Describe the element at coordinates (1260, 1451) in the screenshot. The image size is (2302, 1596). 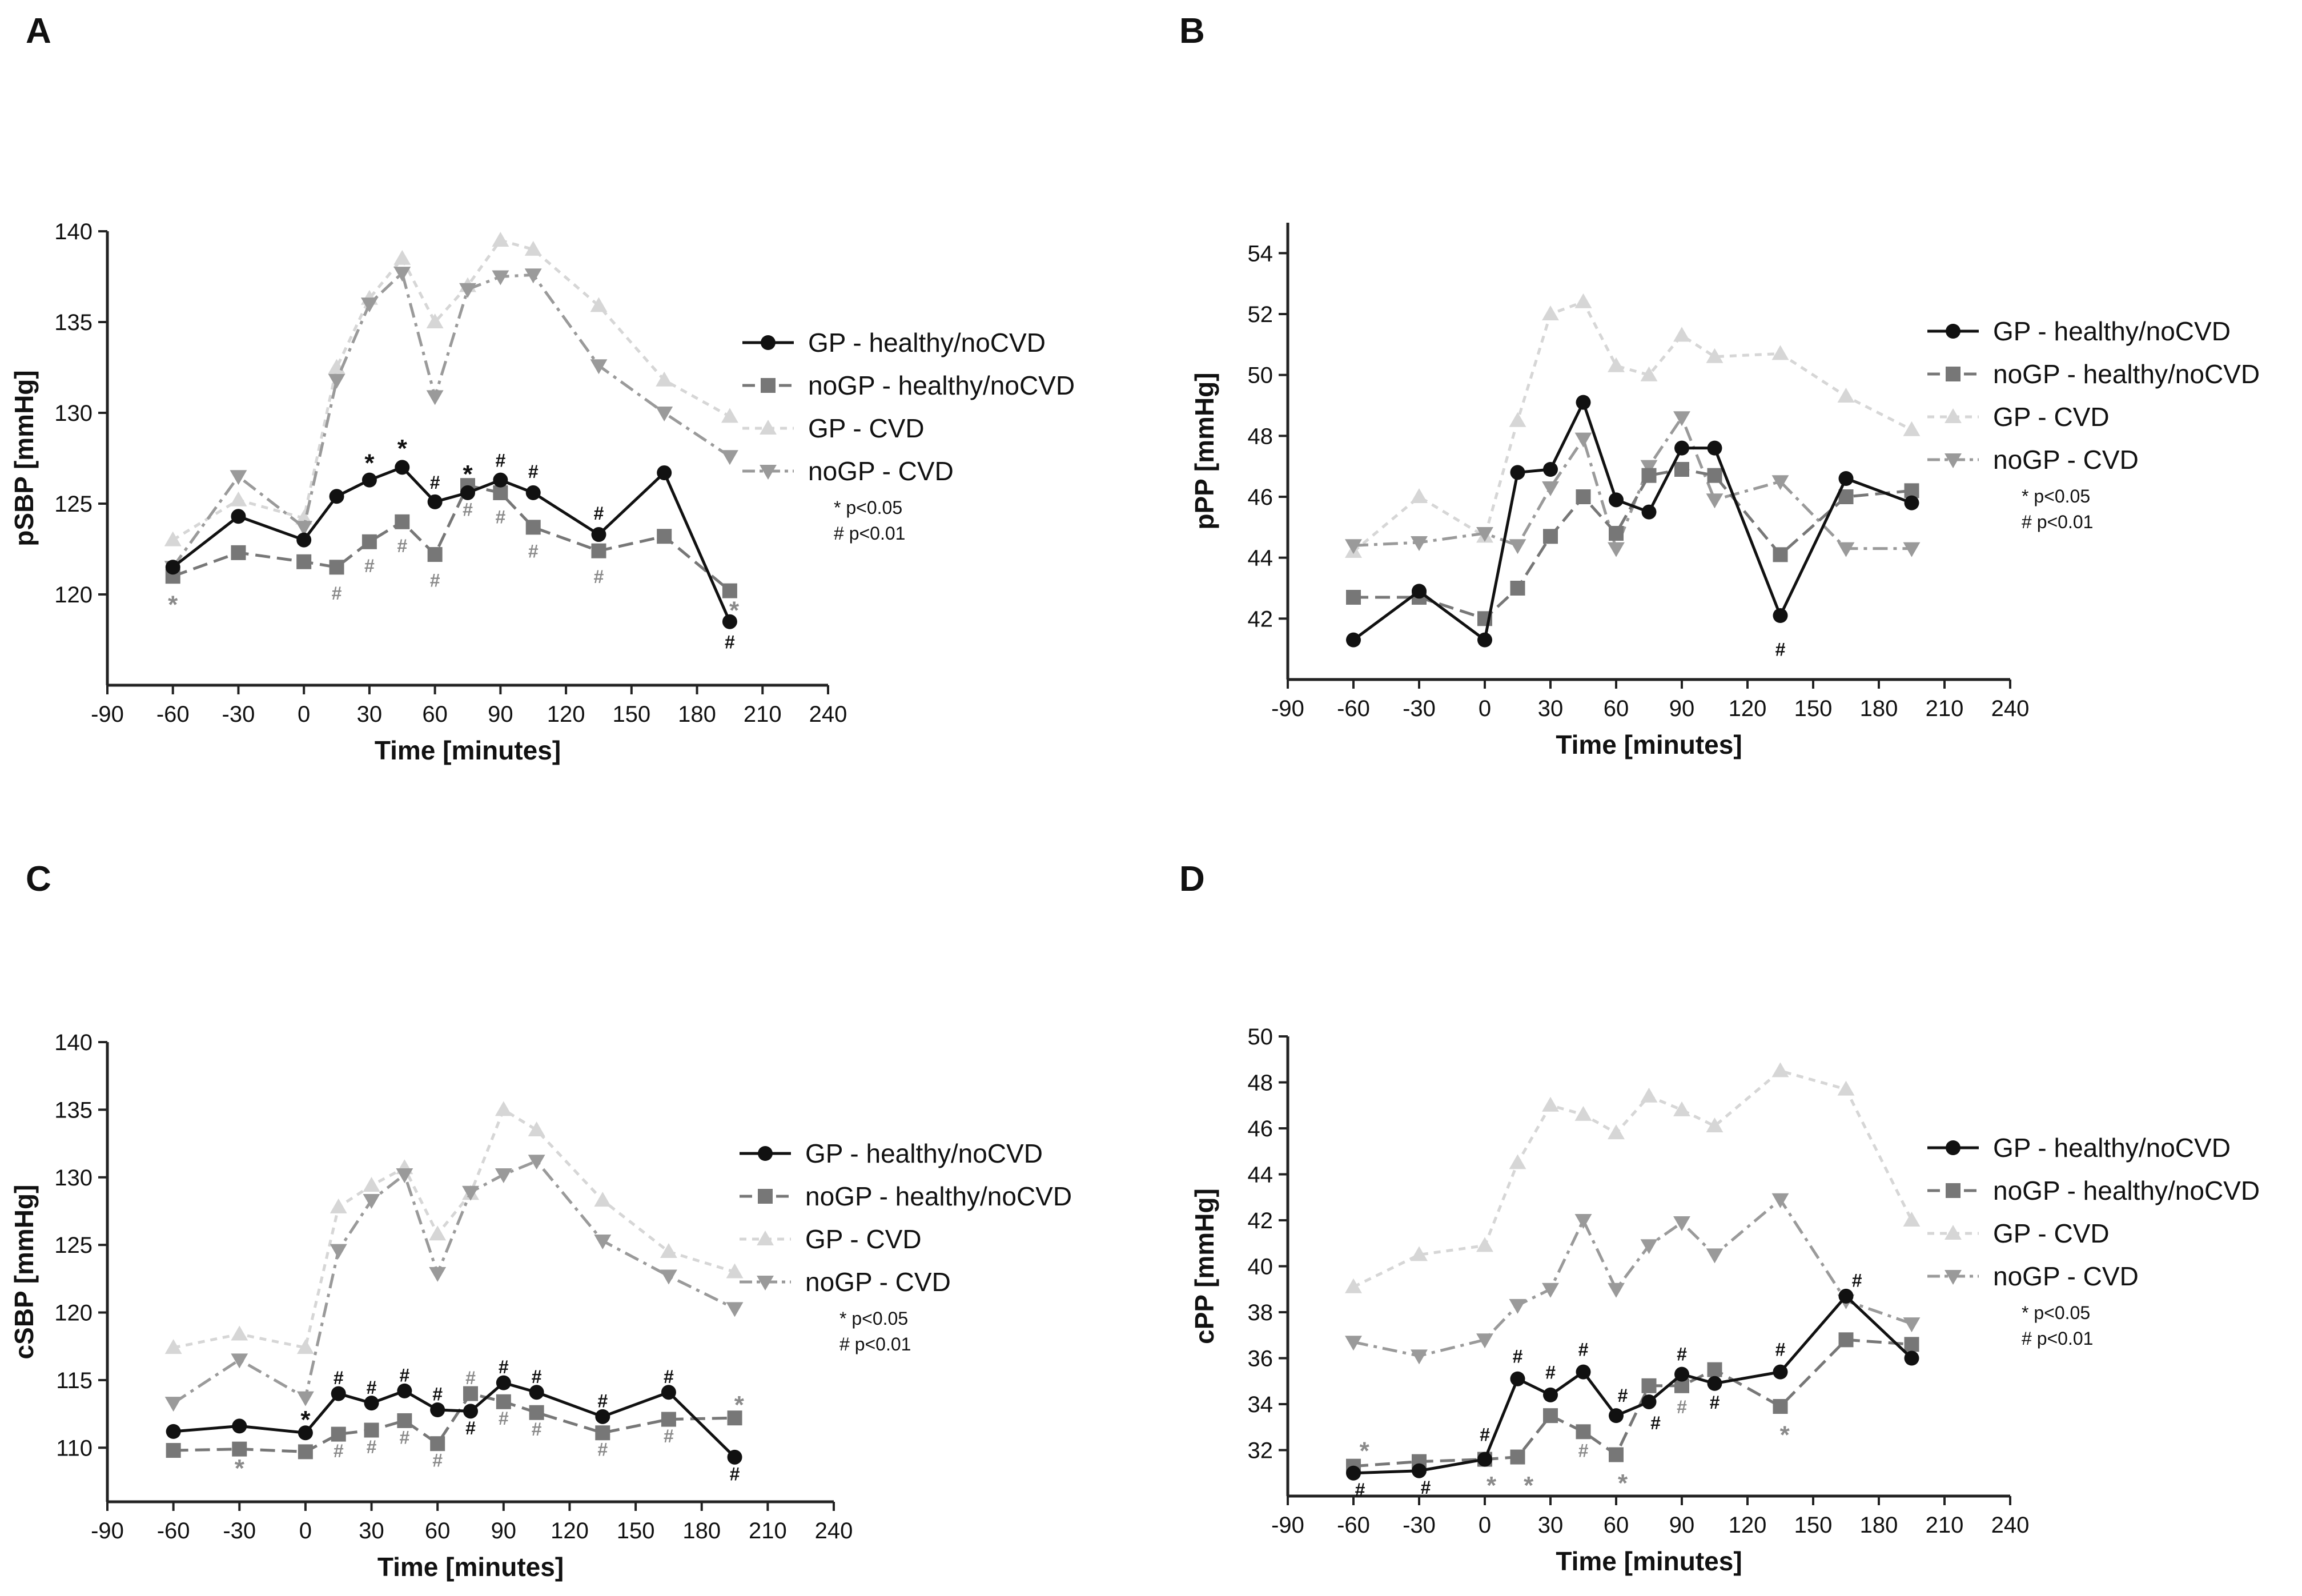
I see `y-tick-label: 32` at that location.